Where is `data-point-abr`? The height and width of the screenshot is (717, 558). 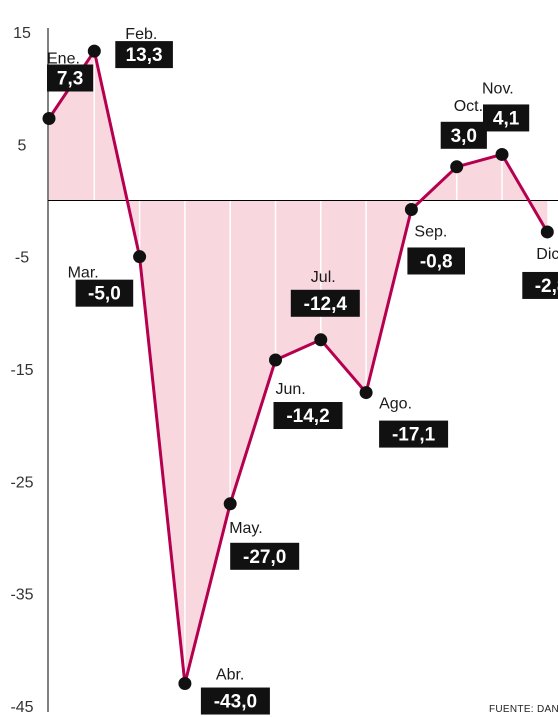 data-point-abr is located at coordinates (185, 684).